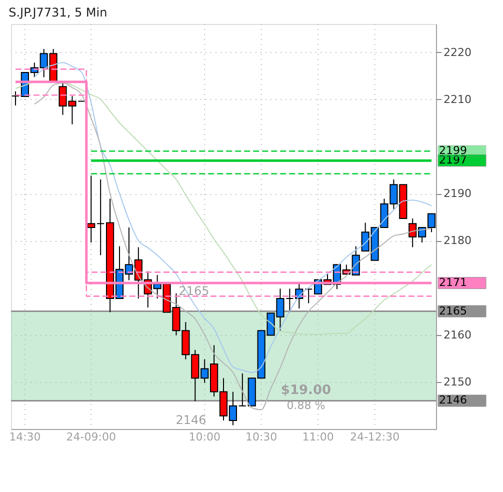  What do you see at coordinates (458, 241) in the screenshot?
I see `y-tick-label: 2180` at bounding box center [458, 241].